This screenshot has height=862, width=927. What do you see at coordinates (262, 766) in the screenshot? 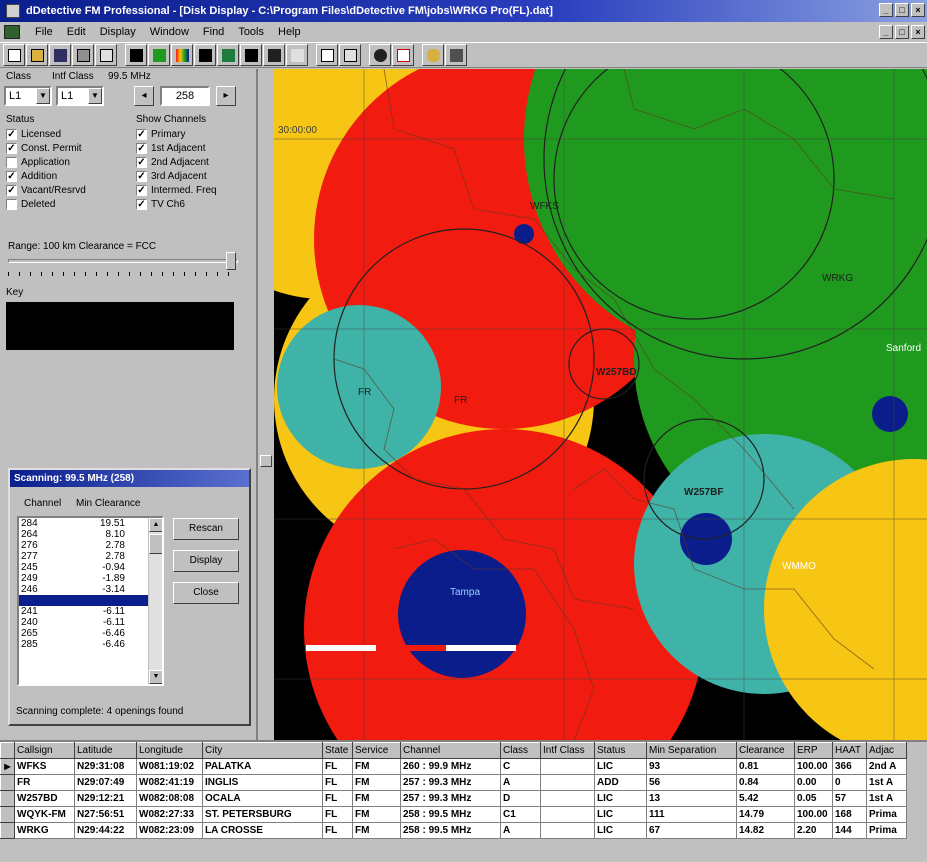
I see `table-cell: PALATKA` at bounding box center [262, 766].